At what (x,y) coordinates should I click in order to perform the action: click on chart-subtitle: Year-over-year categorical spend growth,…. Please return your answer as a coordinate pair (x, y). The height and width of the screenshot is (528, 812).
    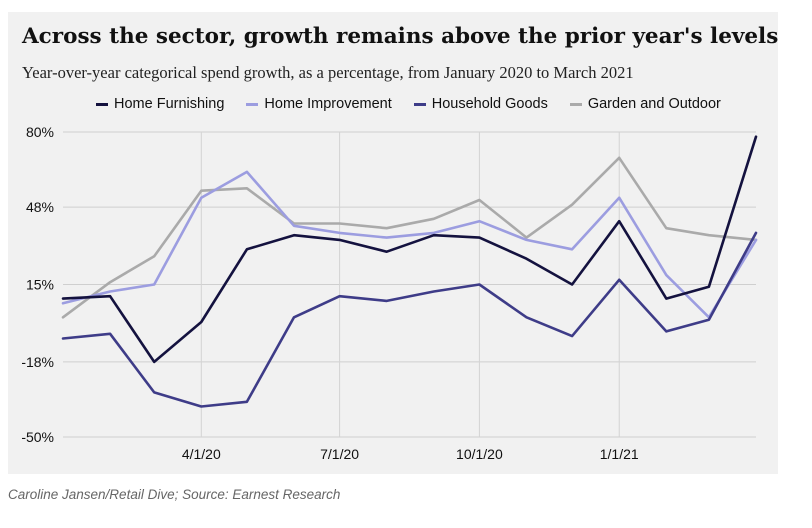
    Looking at the image, I should click on (328, 72).